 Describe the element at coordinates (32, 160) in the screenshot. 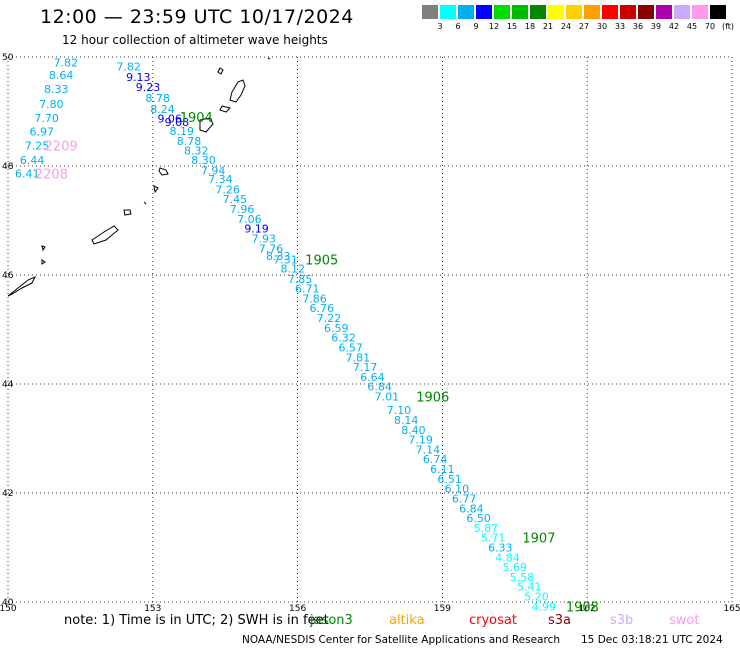

I see `wave-height-value: 6.44` at that location.